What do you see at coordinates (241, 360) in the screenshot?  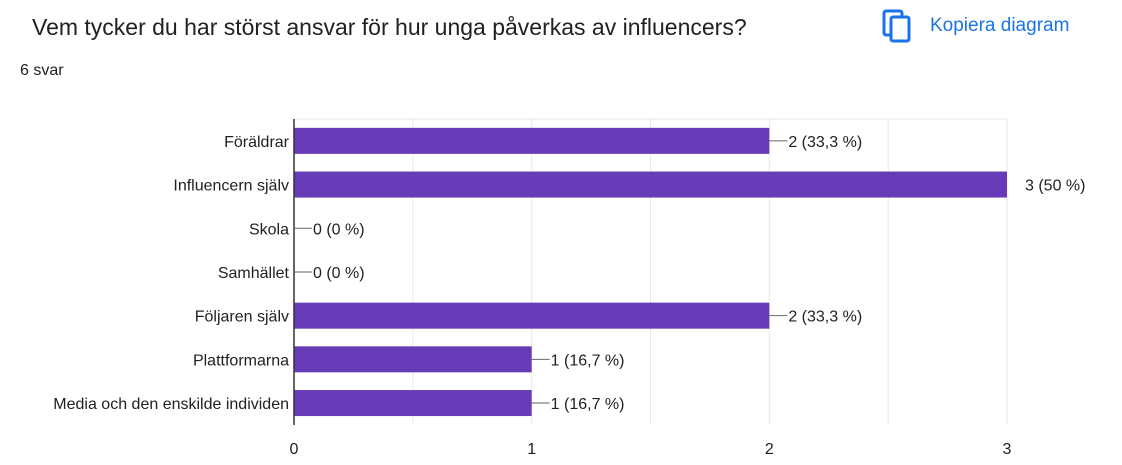 I see `category-label: Plattformarna` at bounding box center [241, 360].